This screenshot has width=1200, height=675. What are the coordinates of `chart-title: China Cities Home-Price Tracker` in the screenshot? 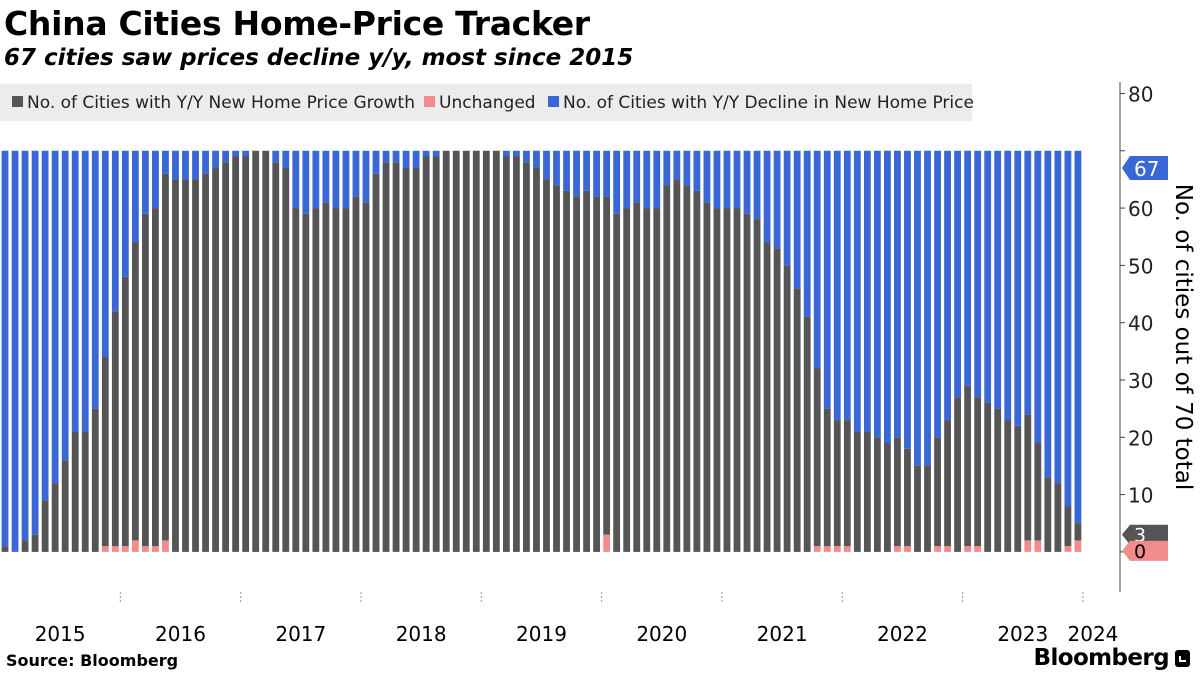 It's located at (297, 23).